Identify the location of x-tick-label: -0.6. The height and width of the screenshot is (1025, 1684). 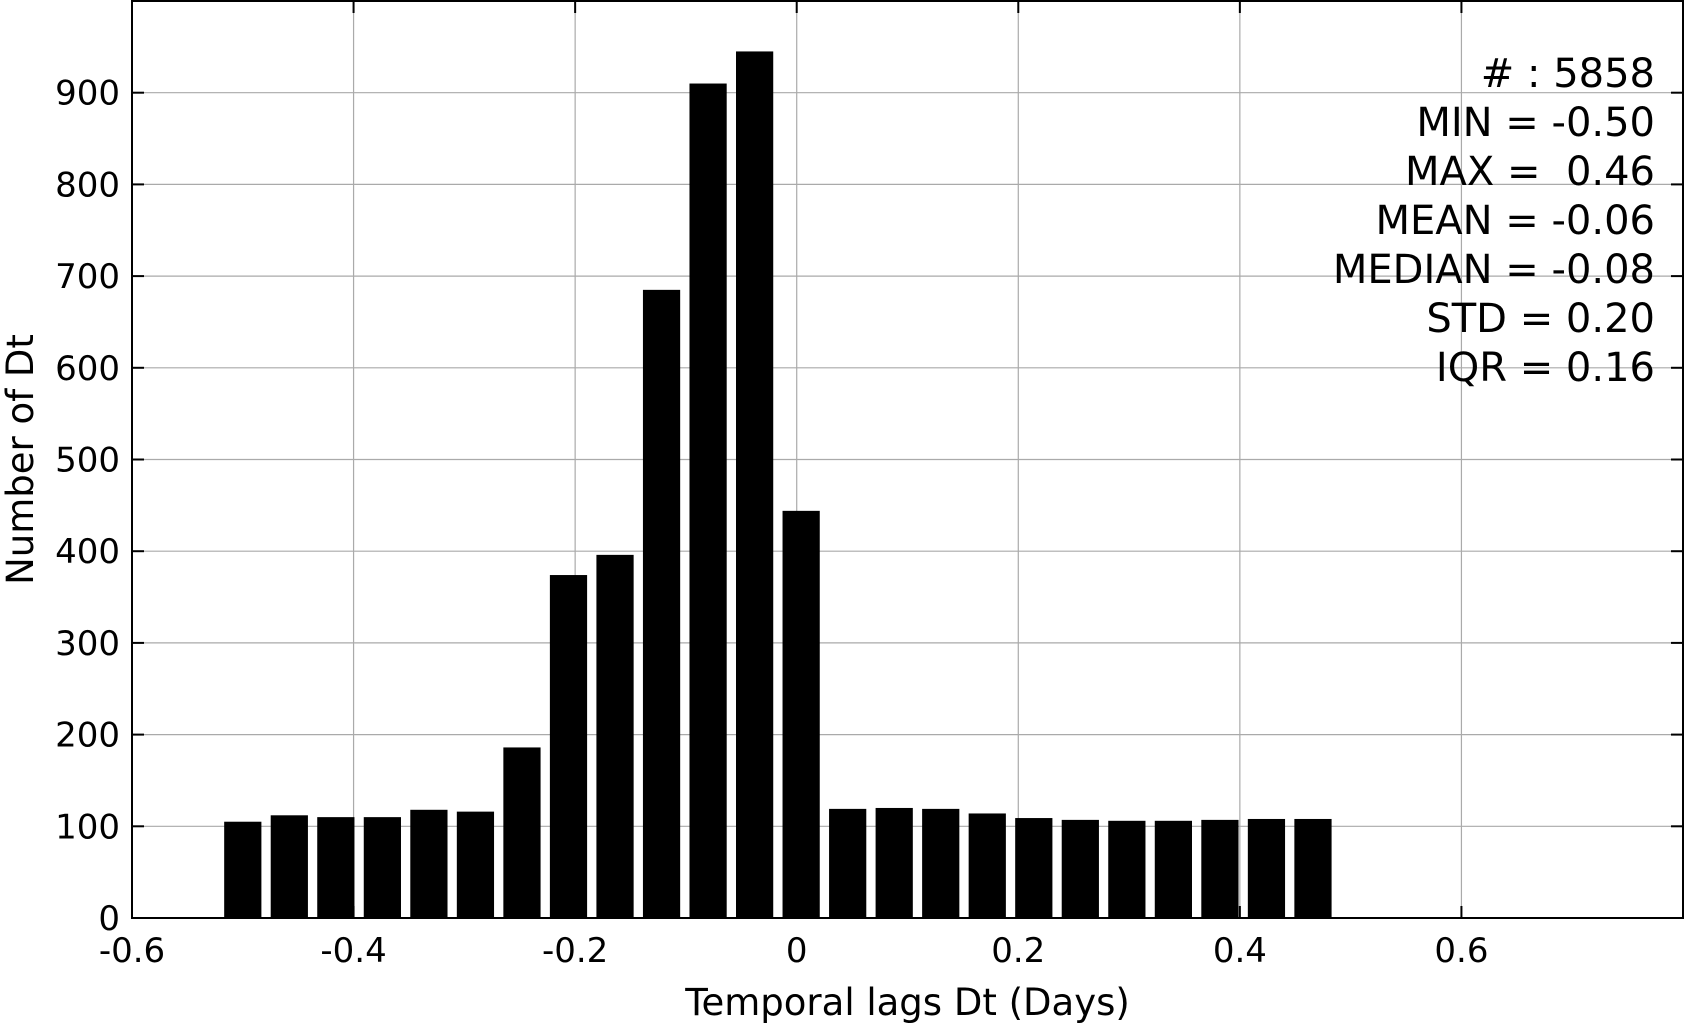
(132, 951).